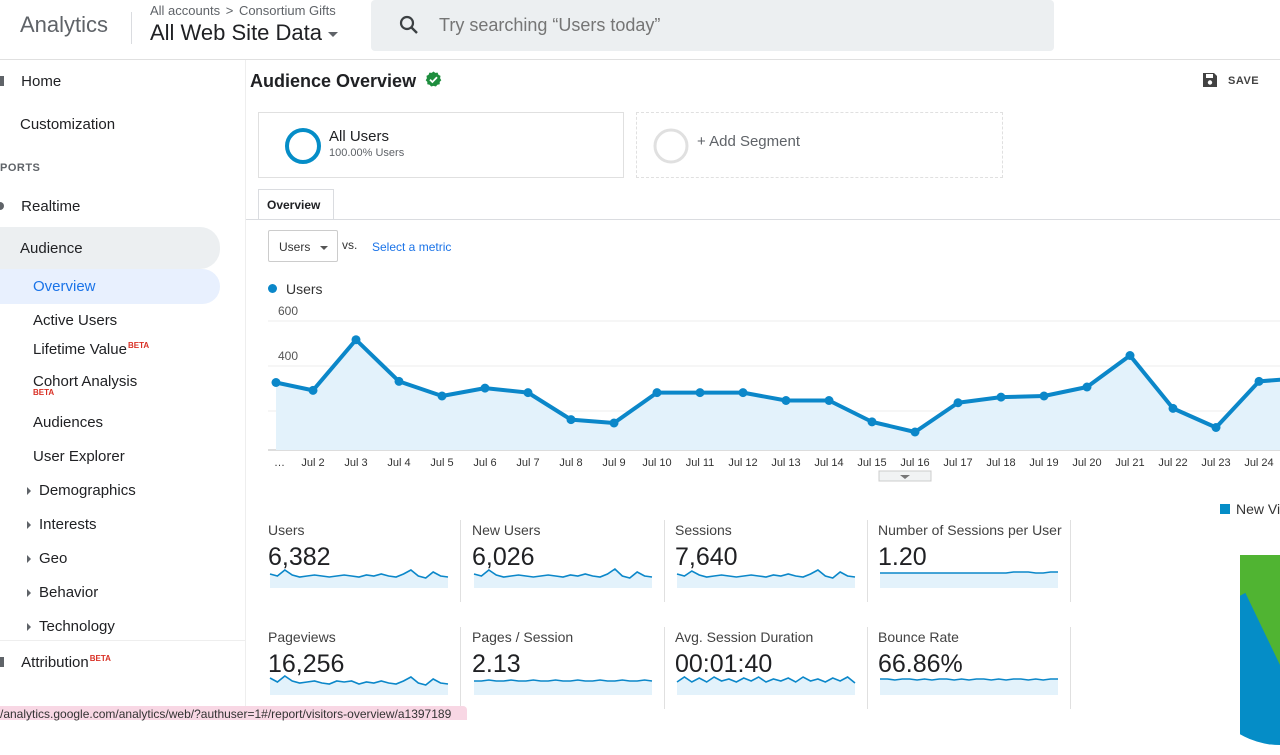 The width and height of the screenshot is (1280, 755). What do you see at coordinates (350, 245) in the screenshot?
I see `vs-label: vs.` at bounding box center [350, 245].